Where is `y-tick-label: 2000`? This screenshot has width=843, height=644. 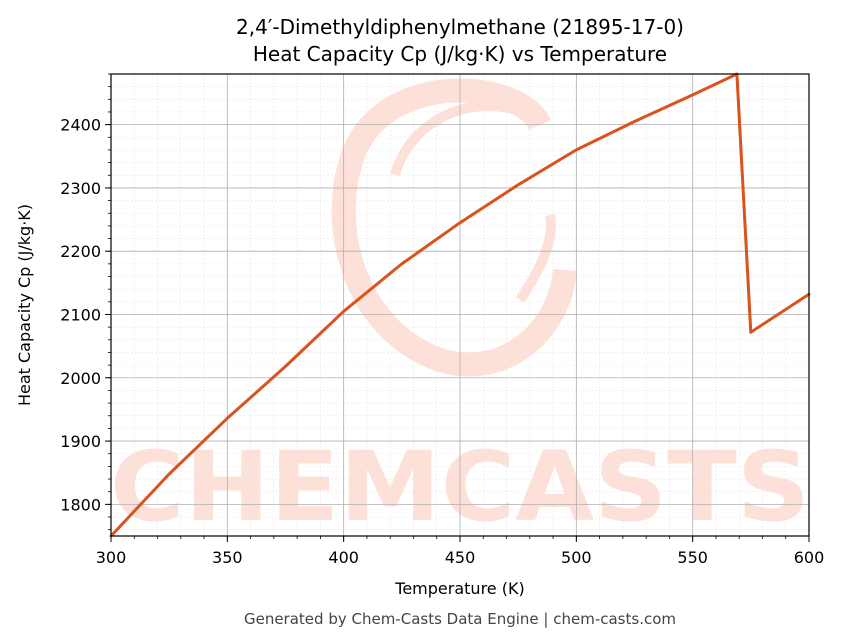
y-tick-label: 2000 is located at coordinates (80, 378).